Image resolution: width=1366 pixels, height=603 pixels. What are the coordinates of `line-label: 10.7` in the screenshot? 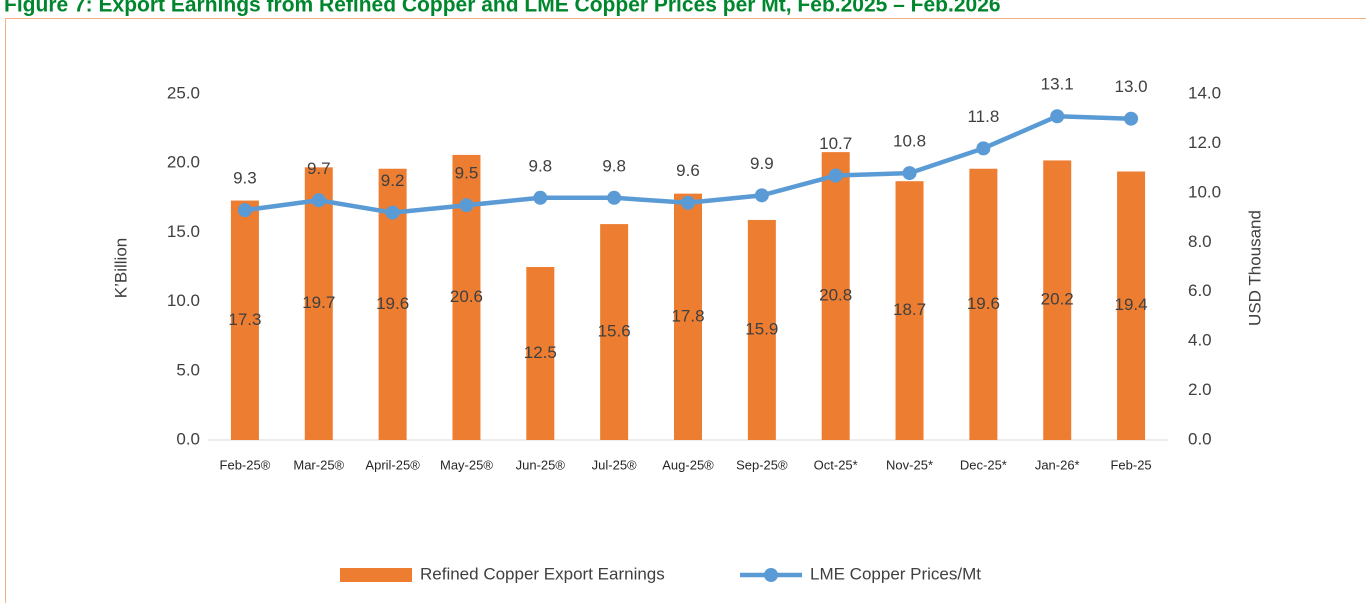 It's located at (835, 143).